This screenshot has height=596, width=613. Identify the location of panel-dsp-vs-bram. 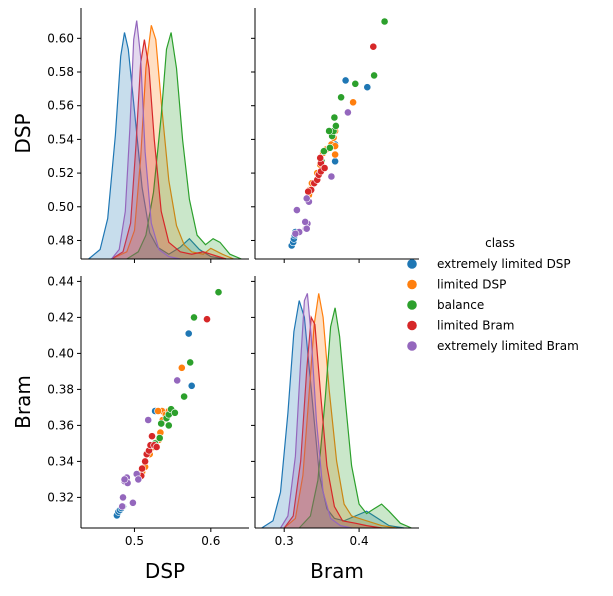
(335, 135).